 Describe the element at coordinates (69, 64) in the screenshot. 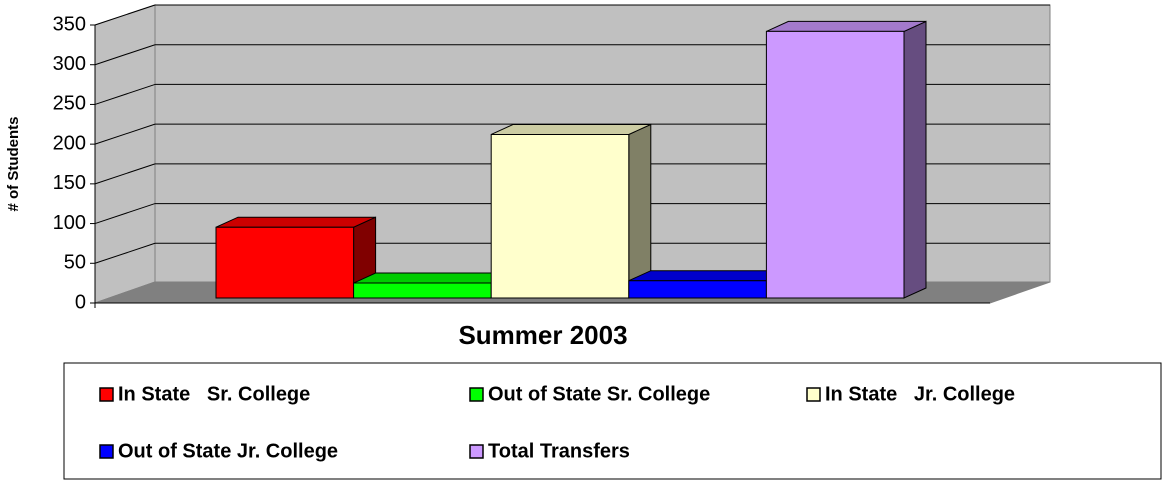

I see `y-tick-label: 300` at that location.